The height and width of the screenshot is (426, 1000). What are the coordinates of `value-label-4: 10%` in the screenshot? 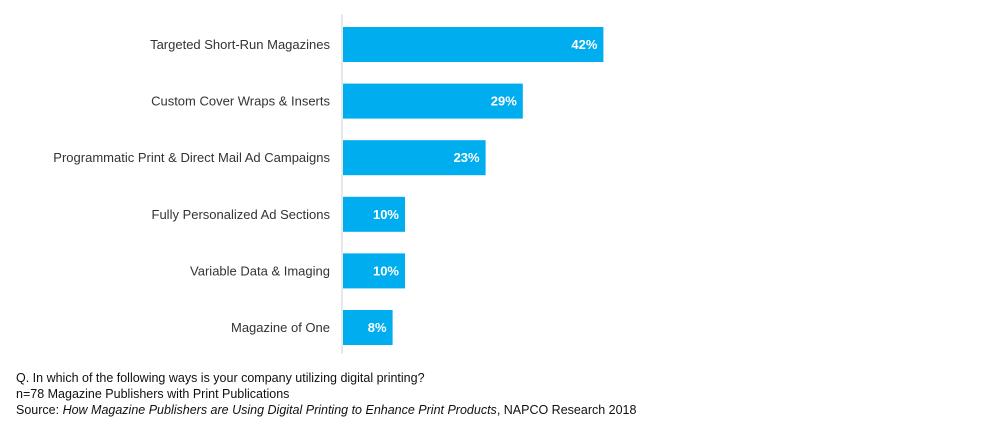 It's located at (386, 270).